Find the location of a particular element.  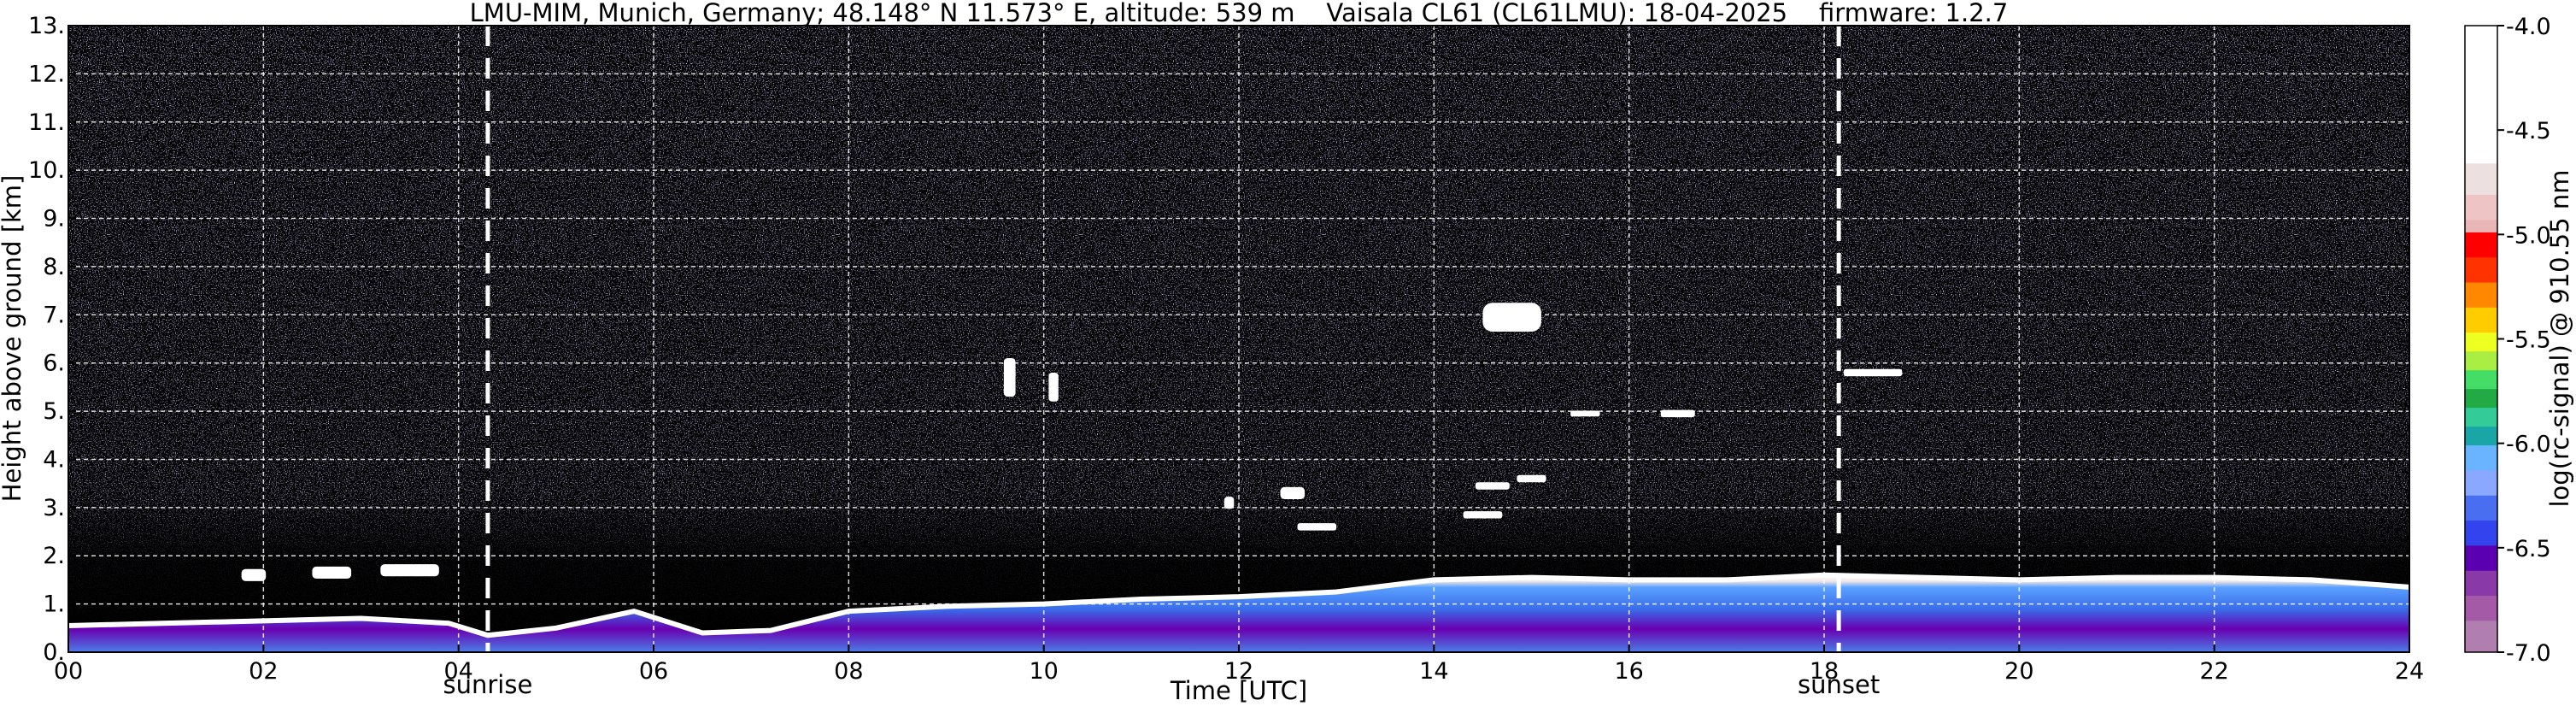

x-tick-label: 08 is located at coordinates (848, 671).